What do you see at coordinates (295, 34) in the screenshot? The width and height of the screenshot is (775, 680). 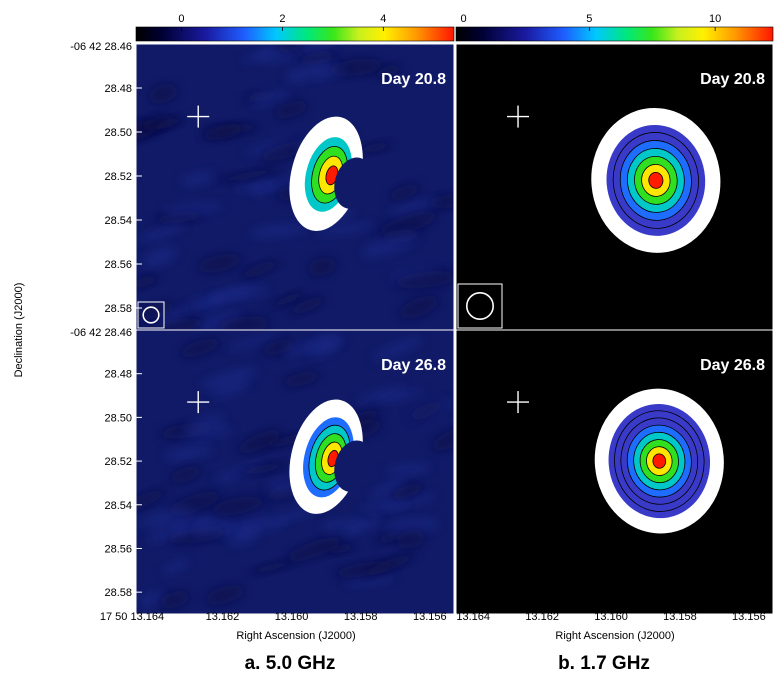 I see `colorbar-5ghz-gradient` at bounding box center [295, 34].